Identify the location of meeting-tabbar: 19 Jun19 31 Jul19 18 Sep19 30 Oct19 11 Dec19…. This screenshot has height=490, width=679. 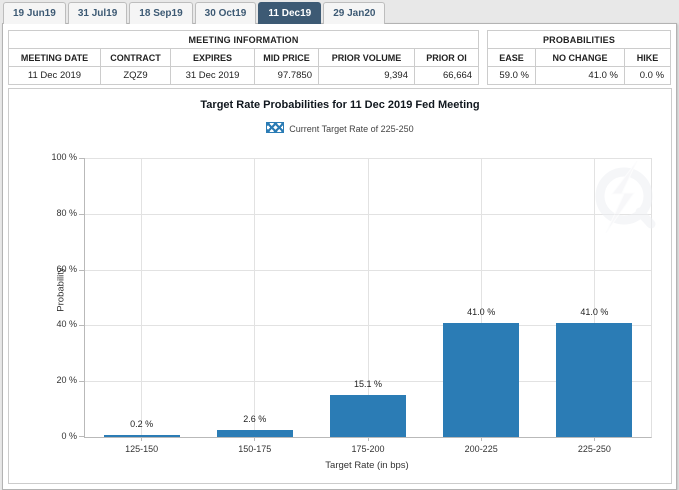
(194, 13).